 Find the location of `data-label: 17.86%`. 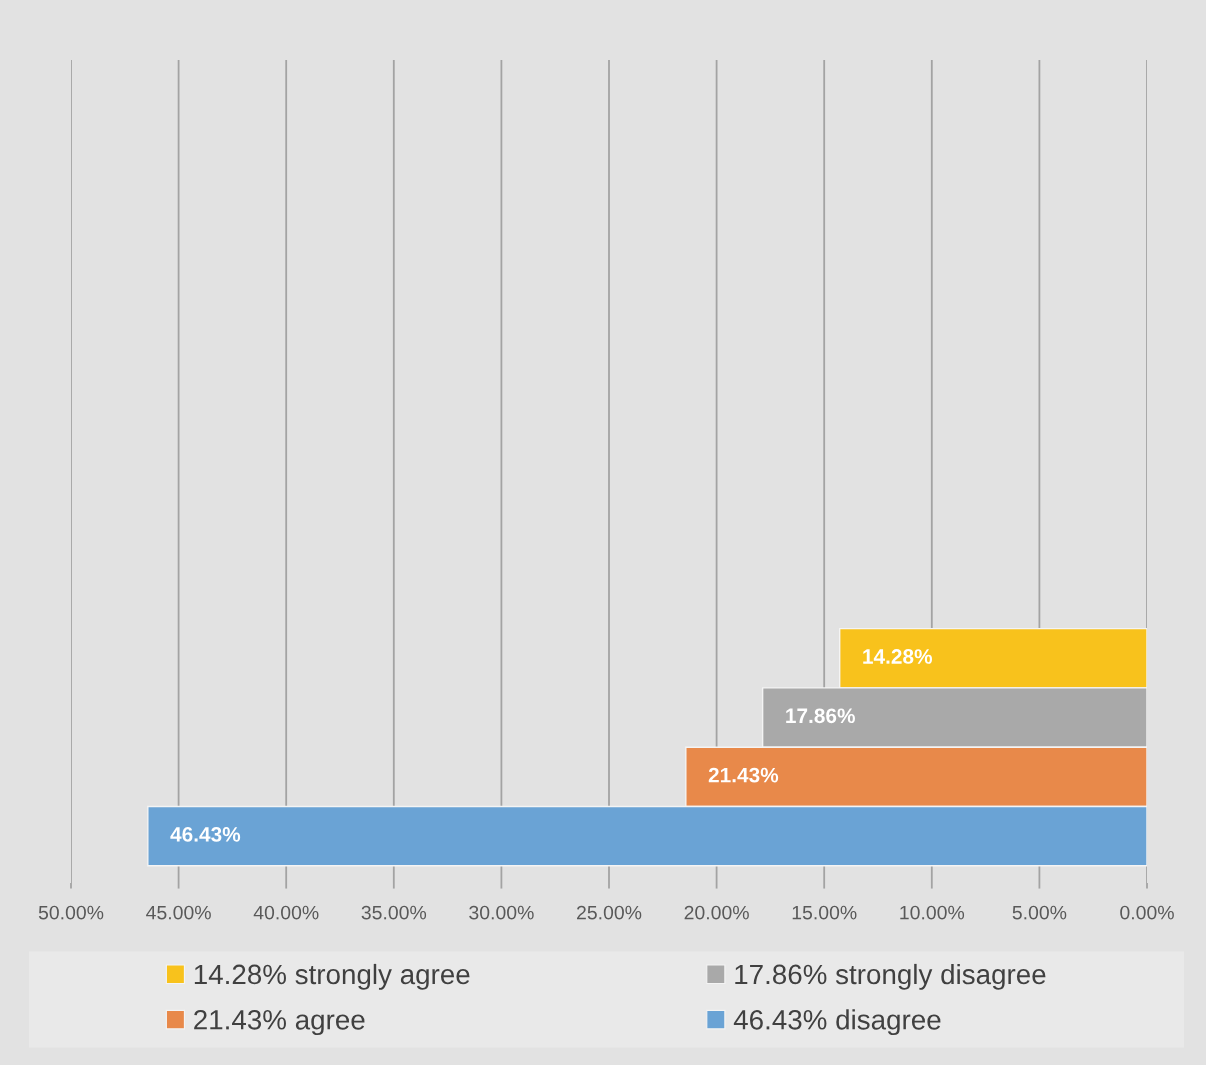

data-label: 17.86% is located at coordinates (820, 716).